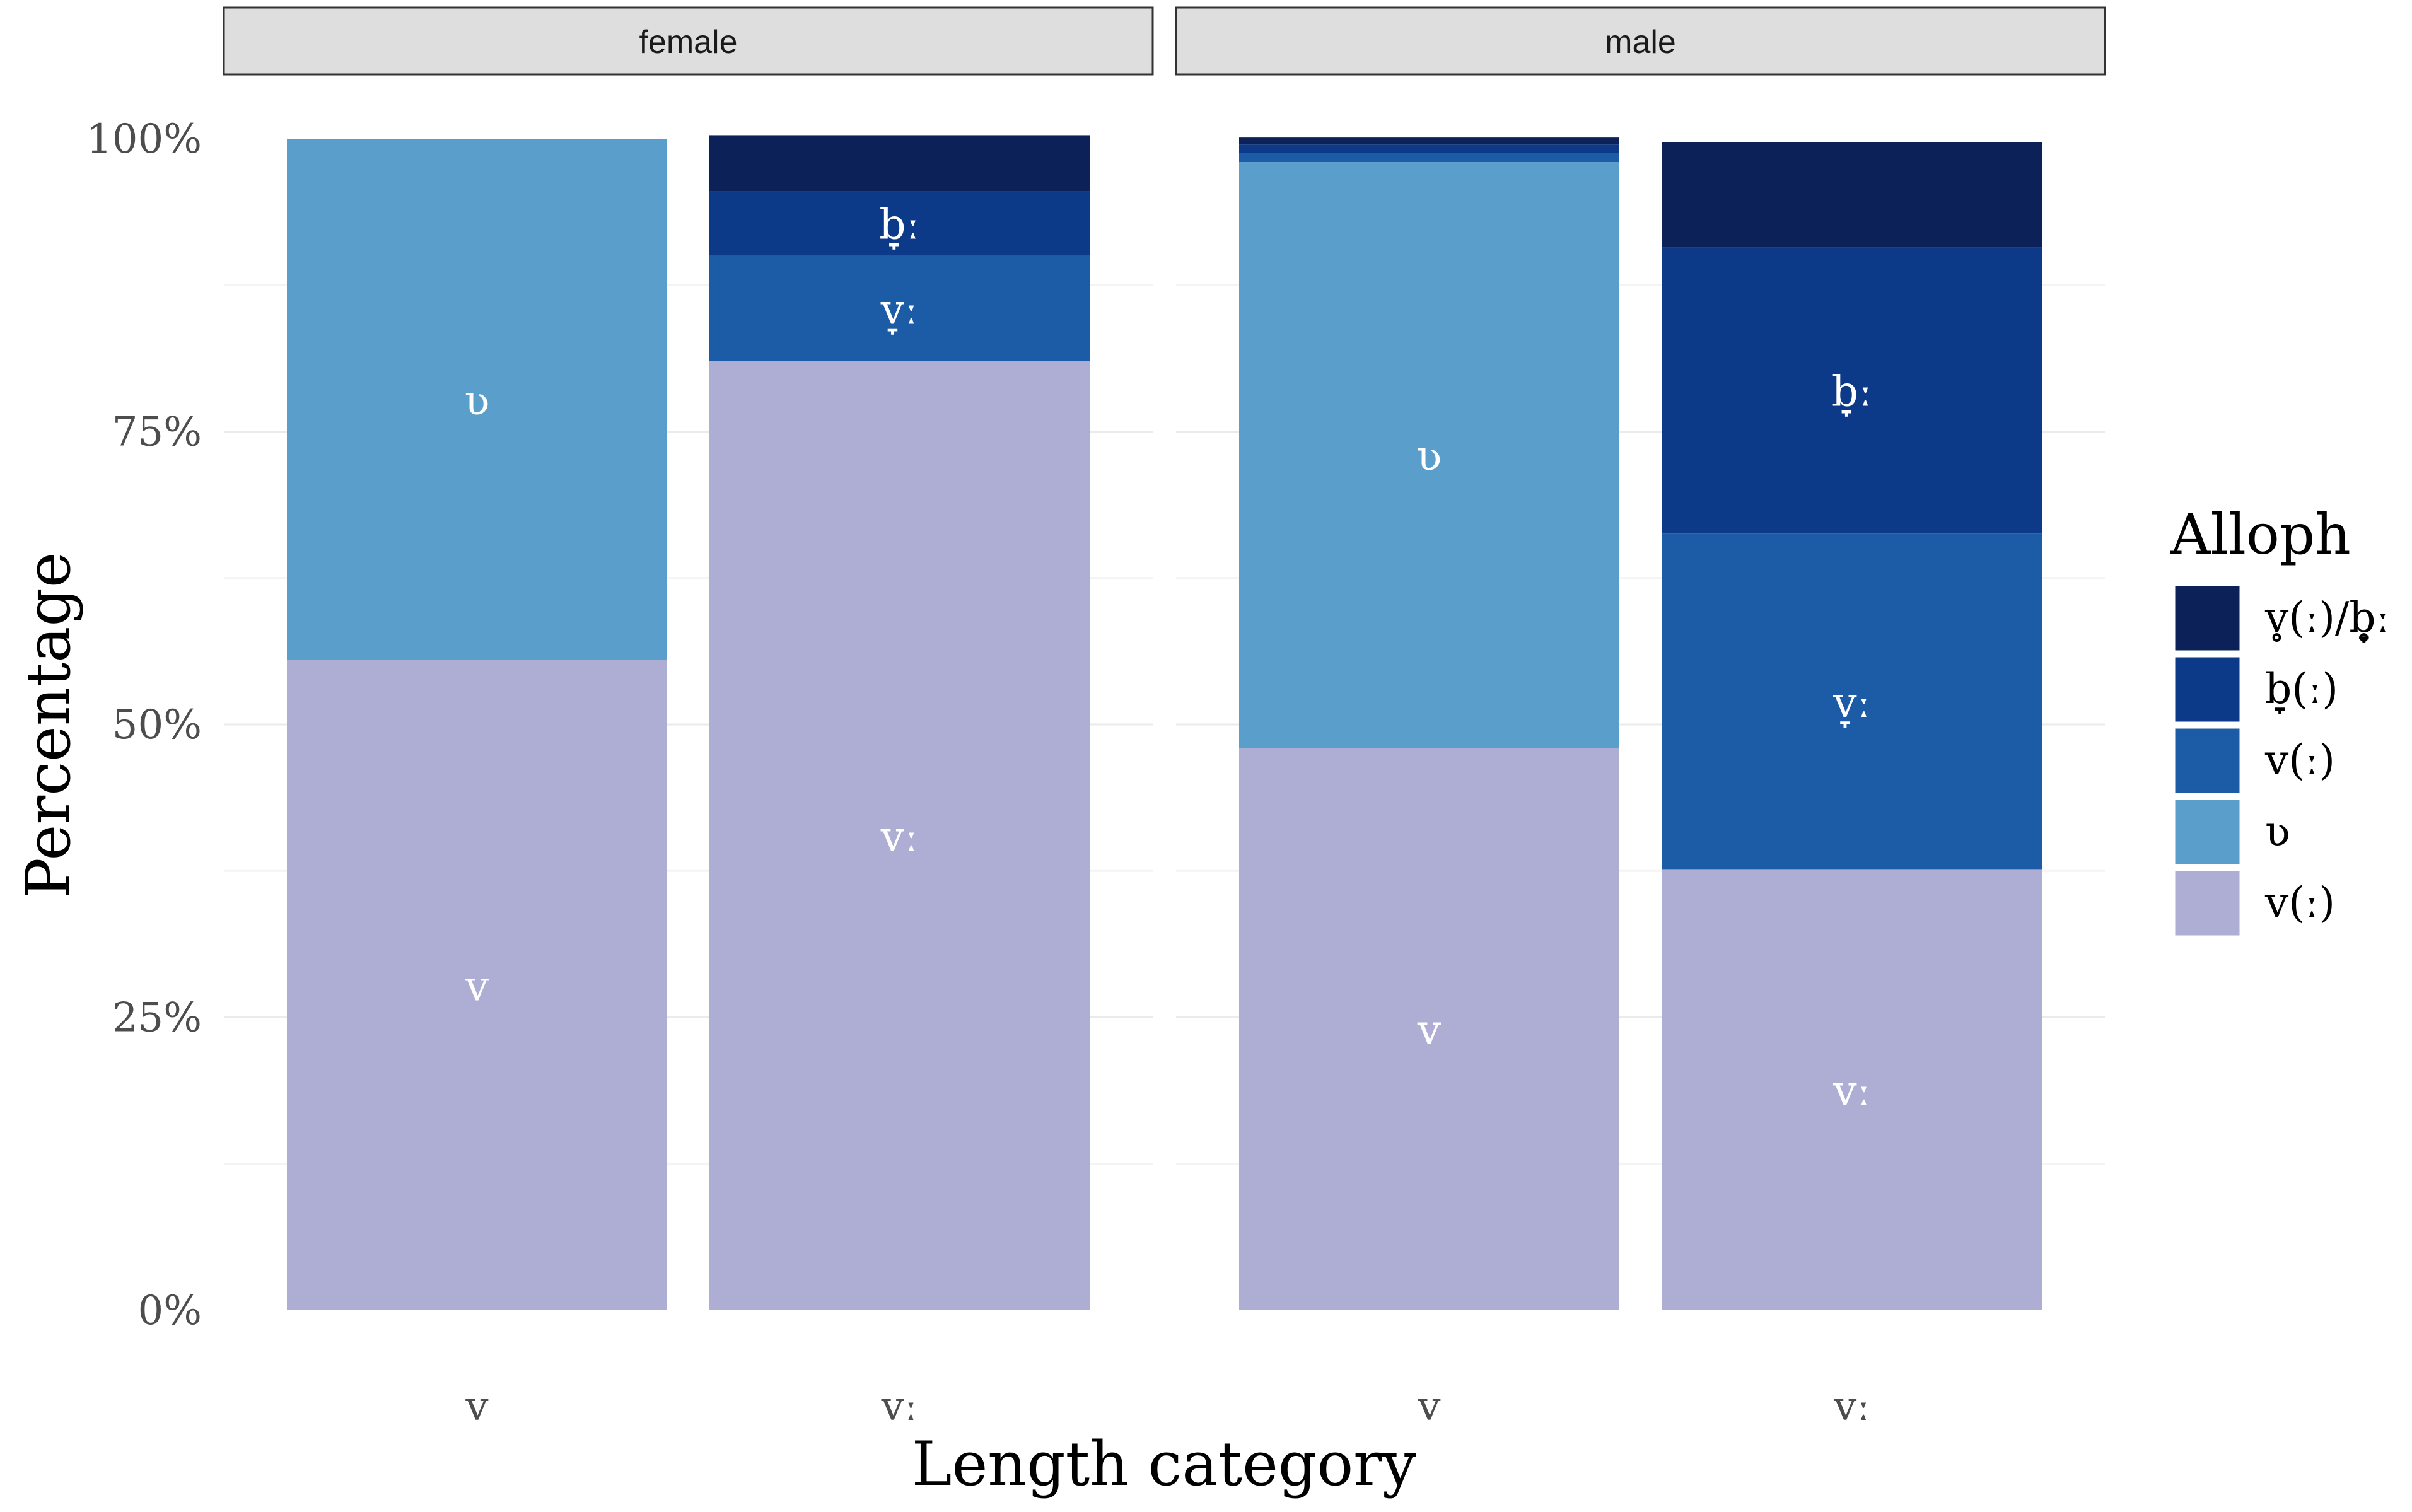  I want to click on x-axis-title: Length category, so click(1164, 1464).